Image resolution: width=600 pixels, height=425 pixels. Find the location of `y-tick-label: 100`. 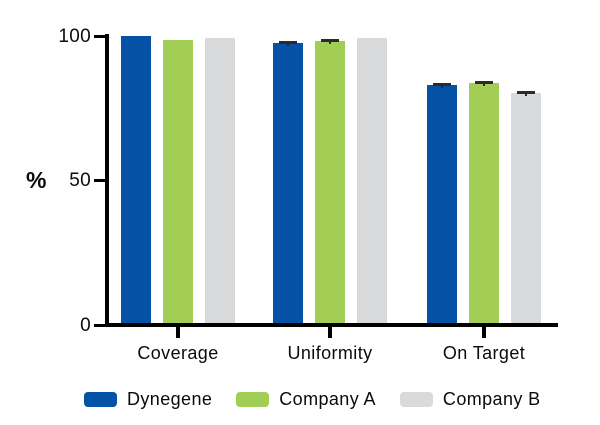

y-tick-label: 100 is located at coordinates (74, 36).